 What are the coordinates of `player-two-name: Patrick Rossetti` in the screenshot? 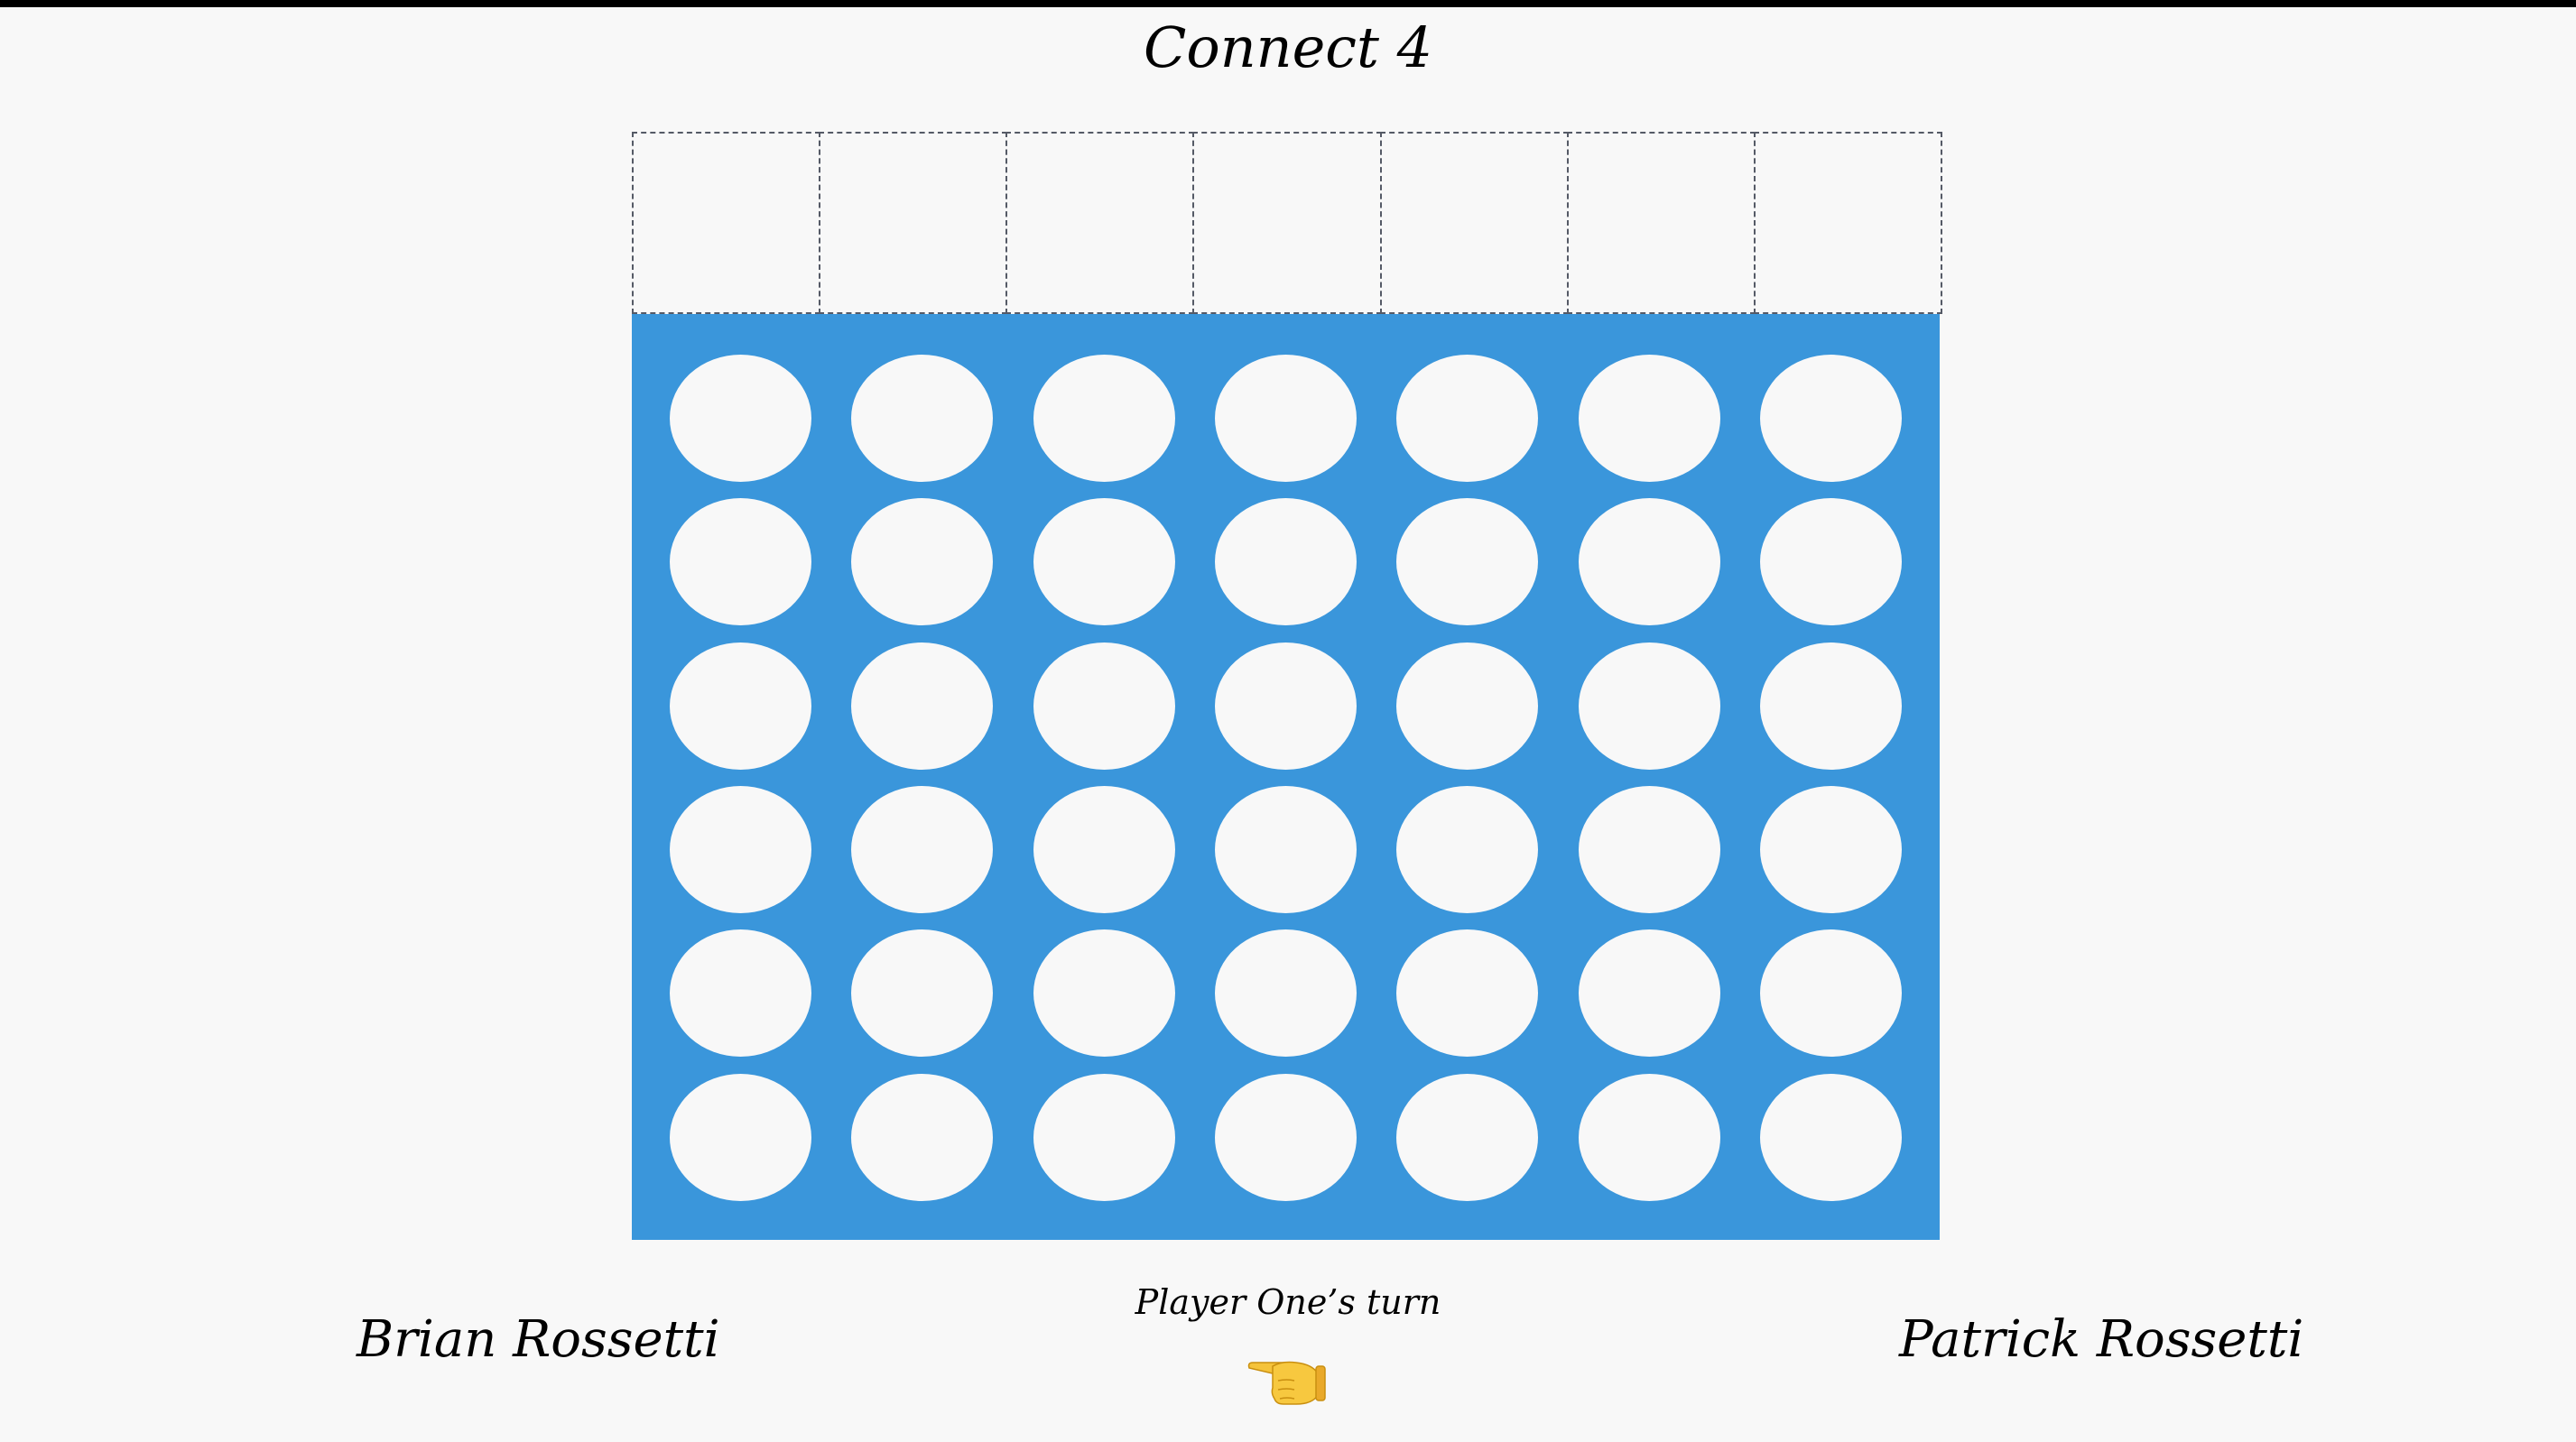 It's located at (2101, 1339).